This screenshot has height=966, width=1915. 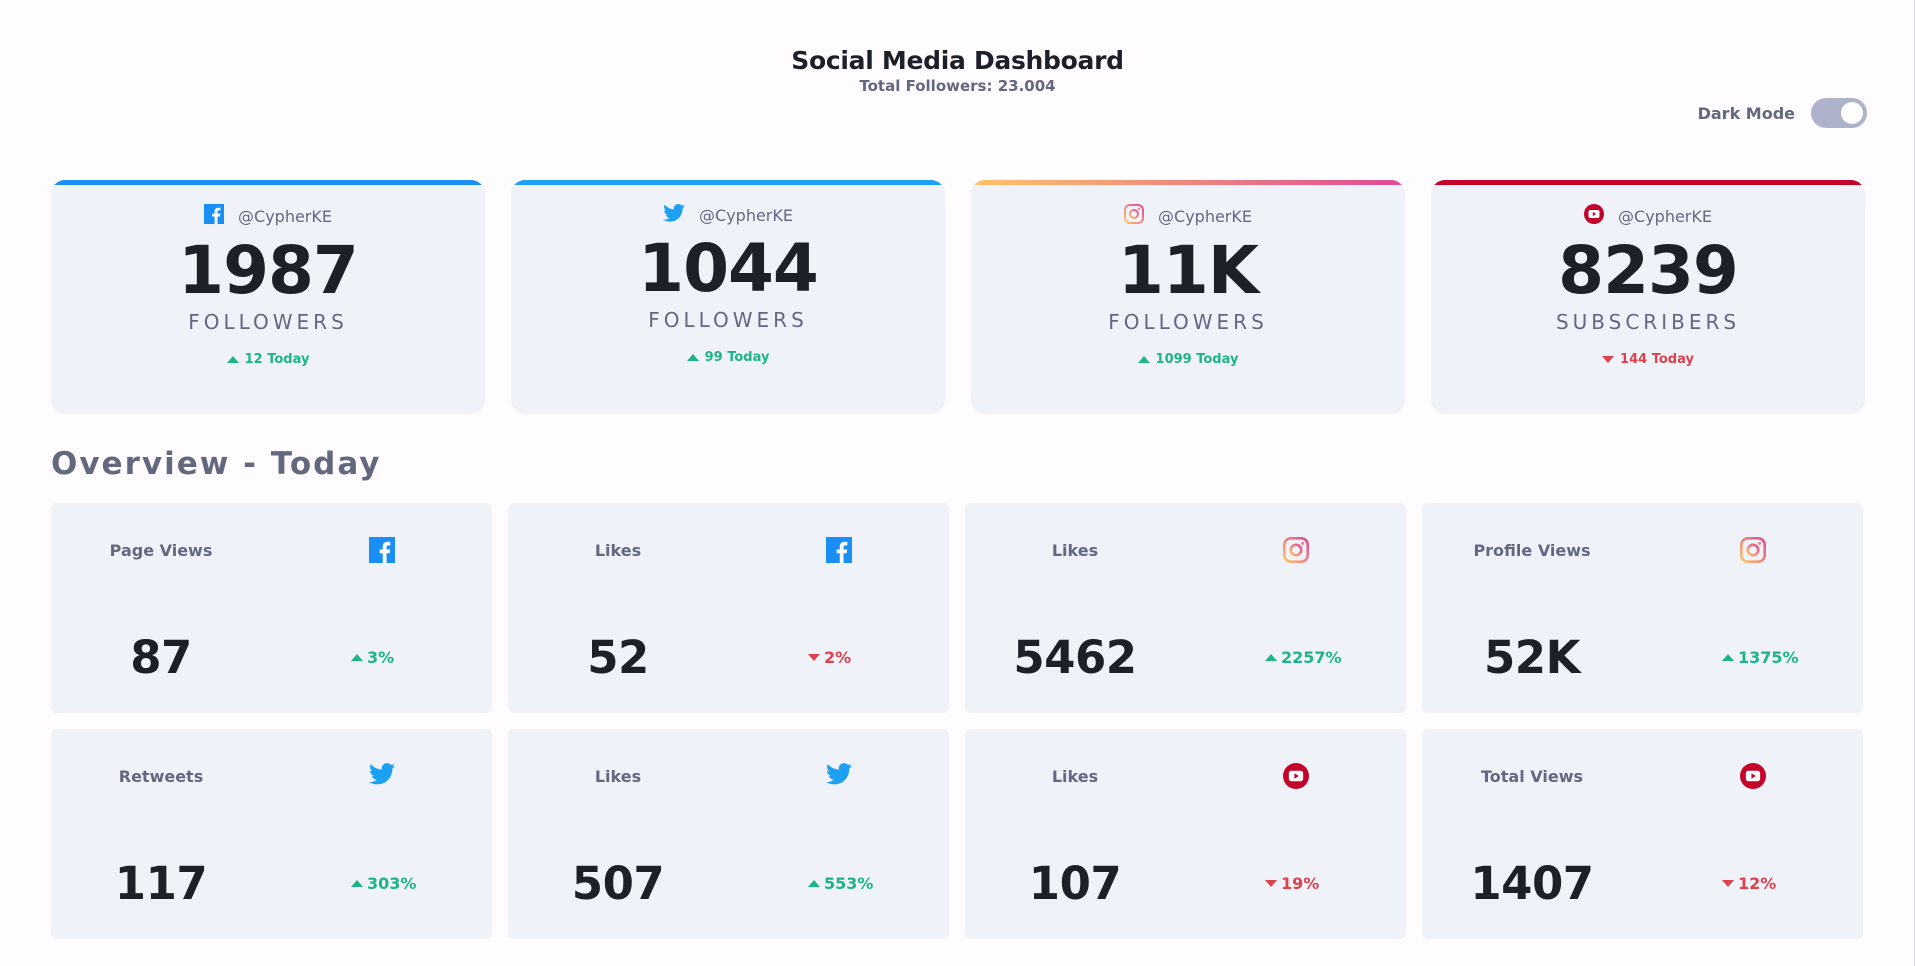 I want to click on today-change-text: 99 Today, so click(x=737, y=357).